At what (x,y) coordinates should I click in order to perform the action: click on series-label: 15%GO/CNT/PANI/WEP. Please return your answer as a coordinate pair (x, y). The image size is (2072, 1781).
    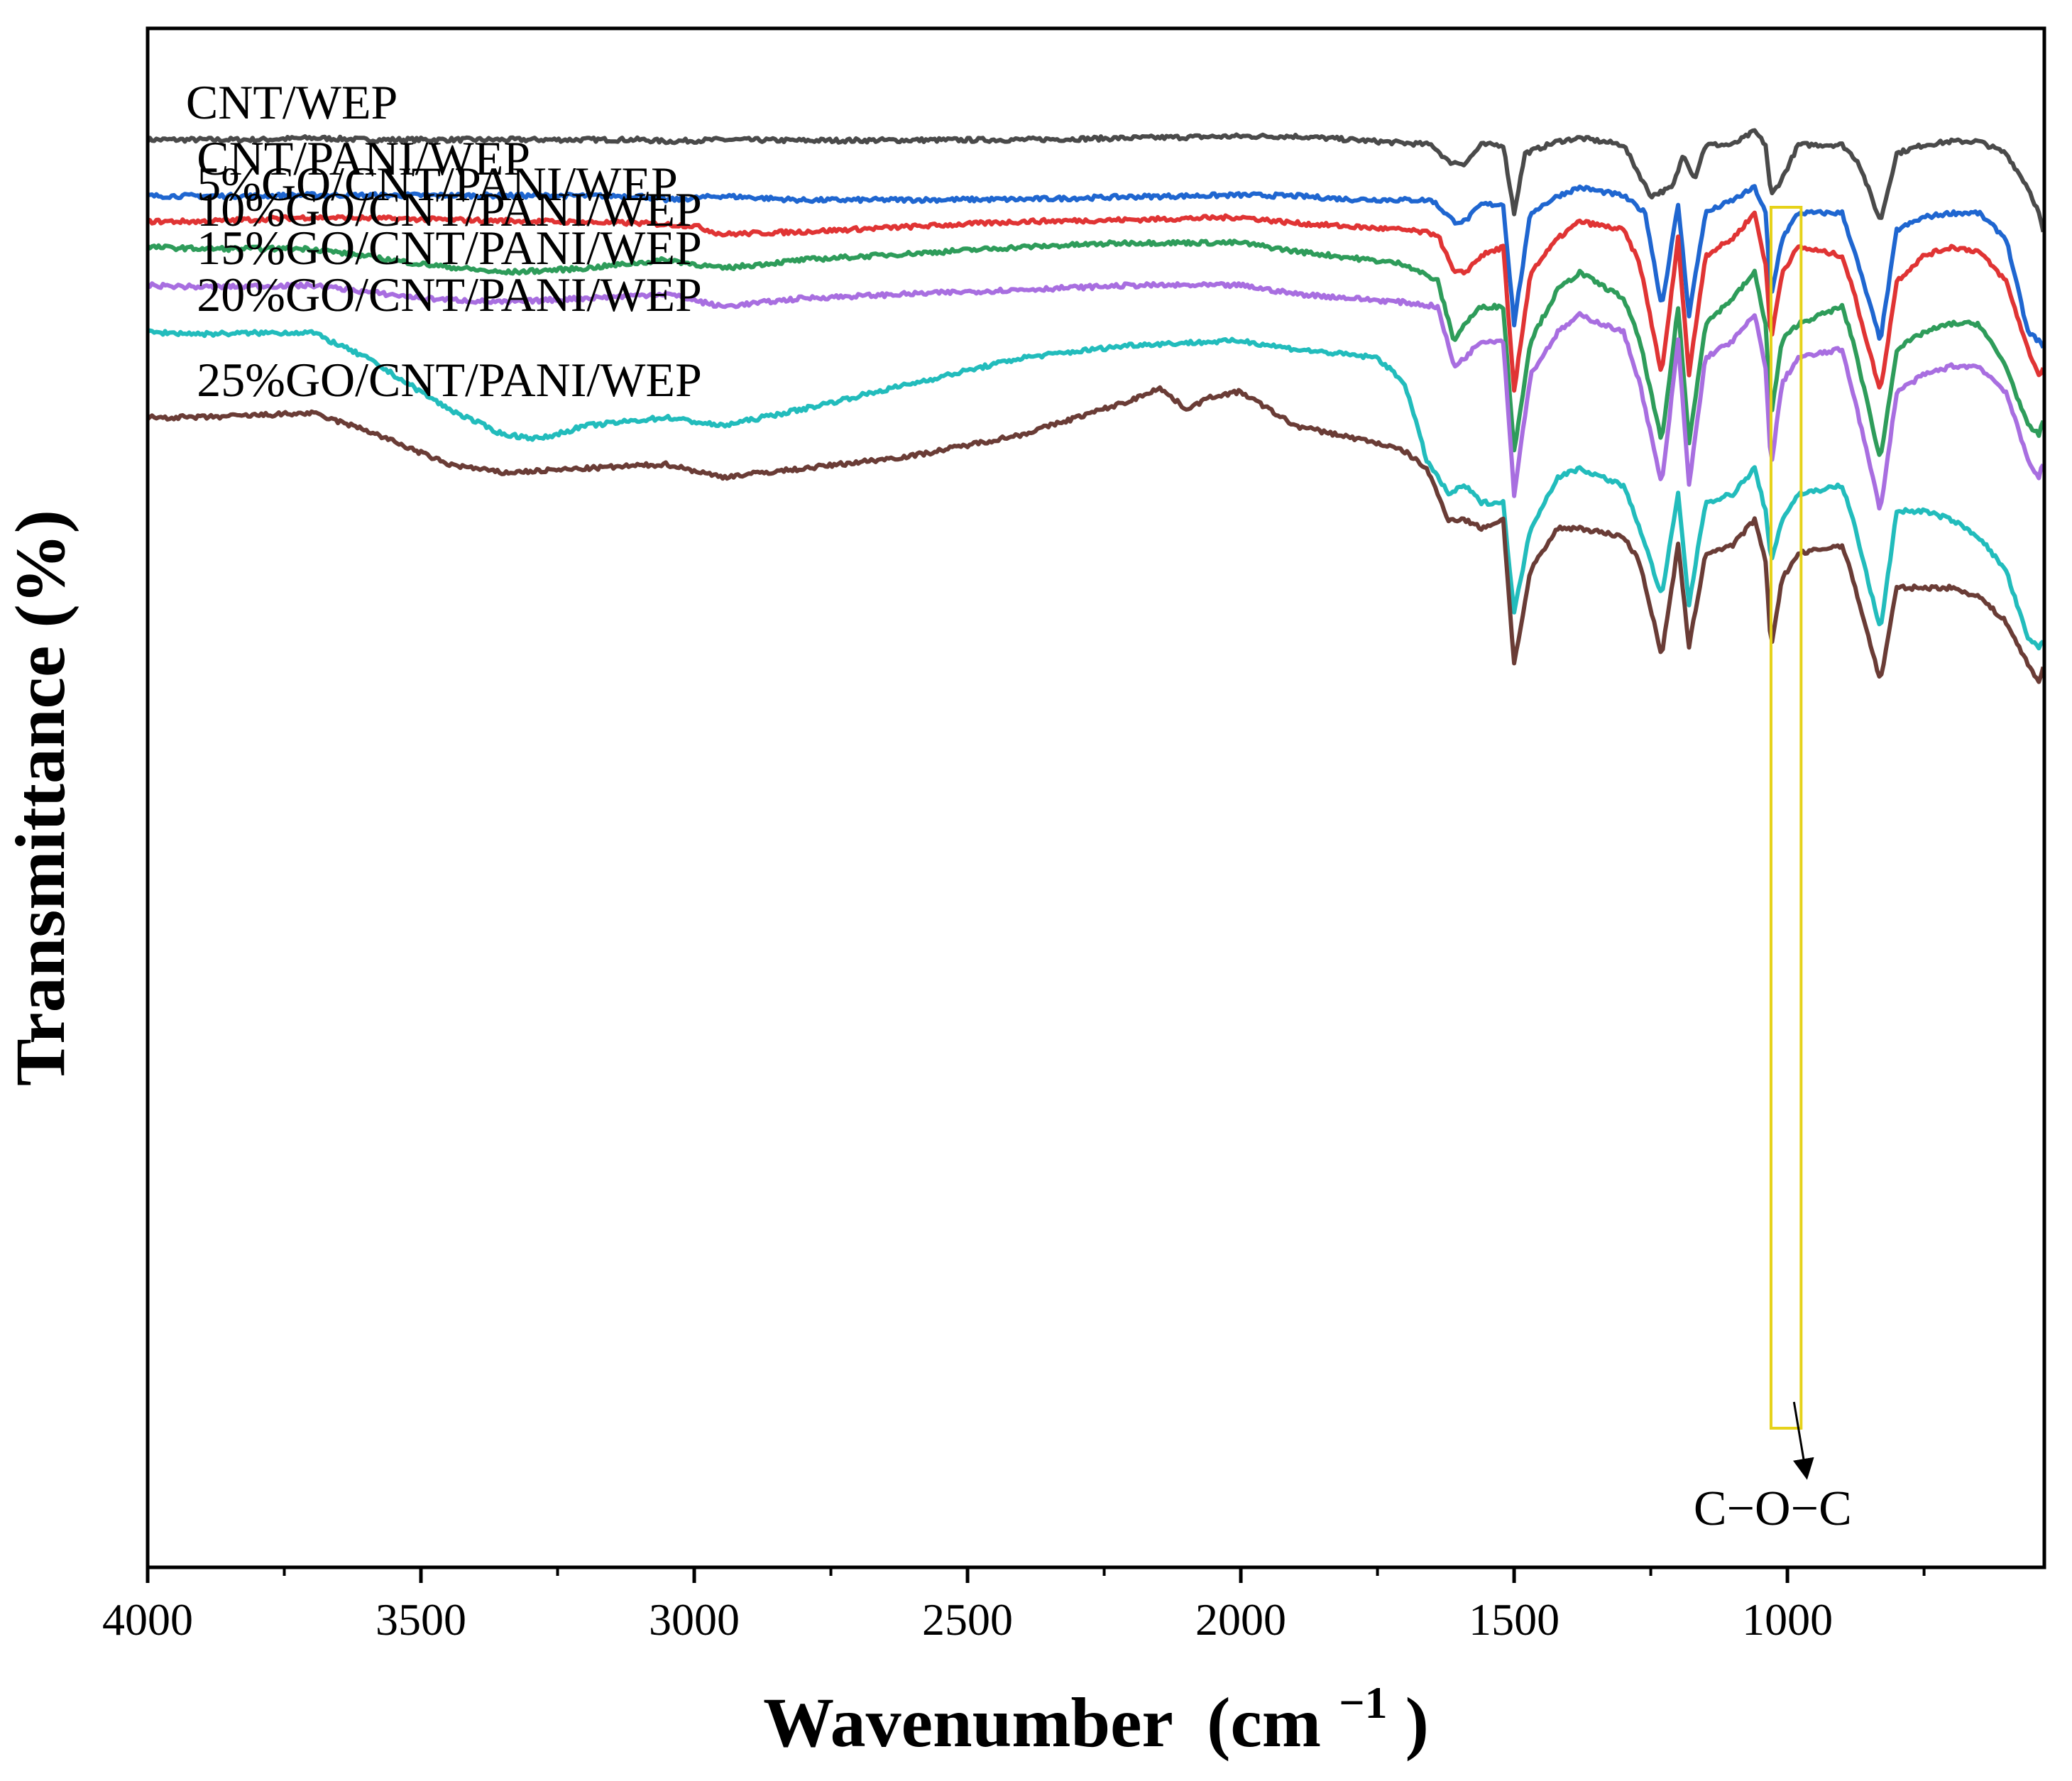
    Looking at the image, I should click on (450, 248).